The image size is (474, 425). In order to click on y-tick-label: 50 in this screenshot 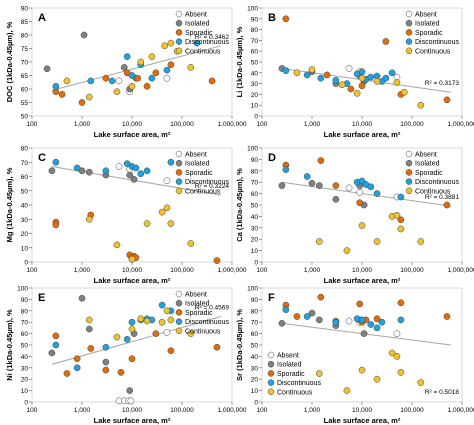, I will do `click(255, 63)`.